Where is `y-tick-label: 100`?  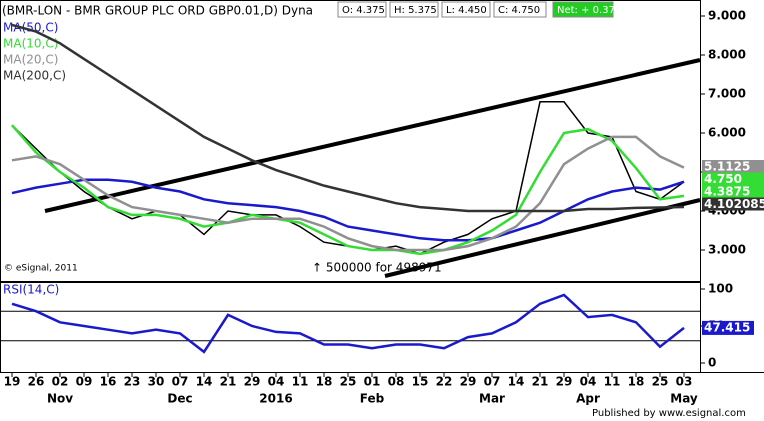 y-tick-label: 100 is located at coordinates (720, 289).